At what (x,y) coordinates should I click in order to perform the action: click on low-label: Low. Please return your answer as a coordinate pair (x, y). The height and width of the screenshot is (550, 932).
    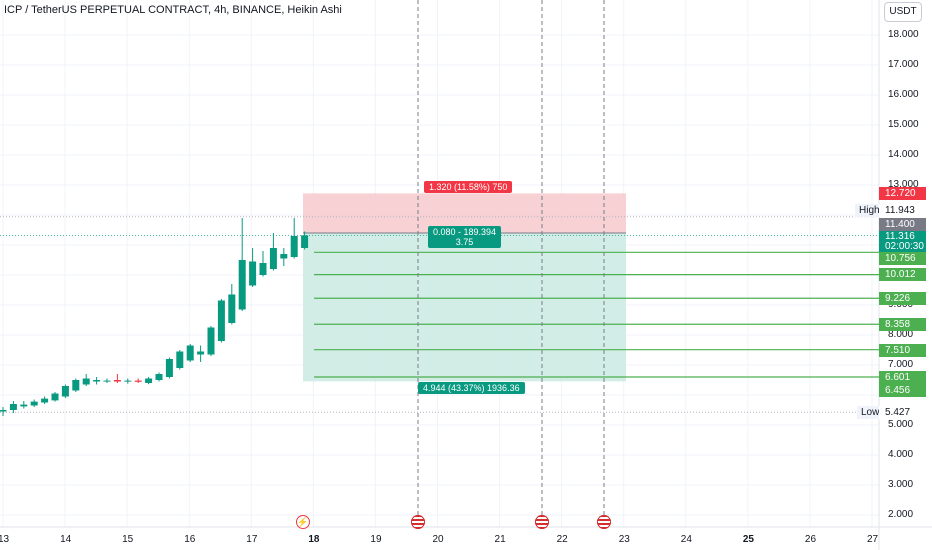
    Looking at the image, I should click on (870, 412).